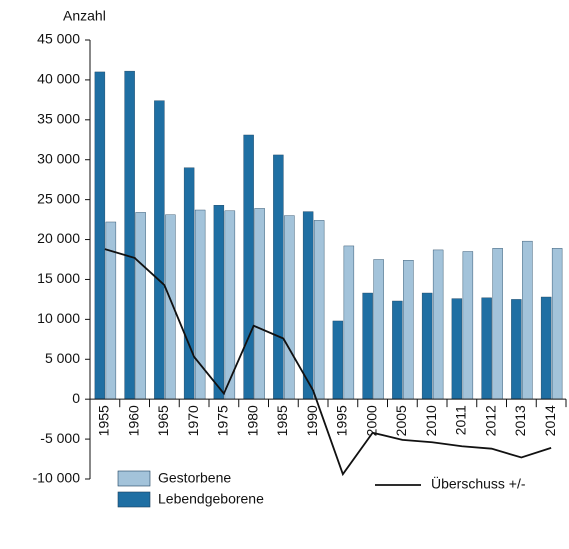 This screenshot has height=549, width=569. Describe the element at coordinates (104, 420) in the screenshot. I see `x-tick-label: 1955` at that location.